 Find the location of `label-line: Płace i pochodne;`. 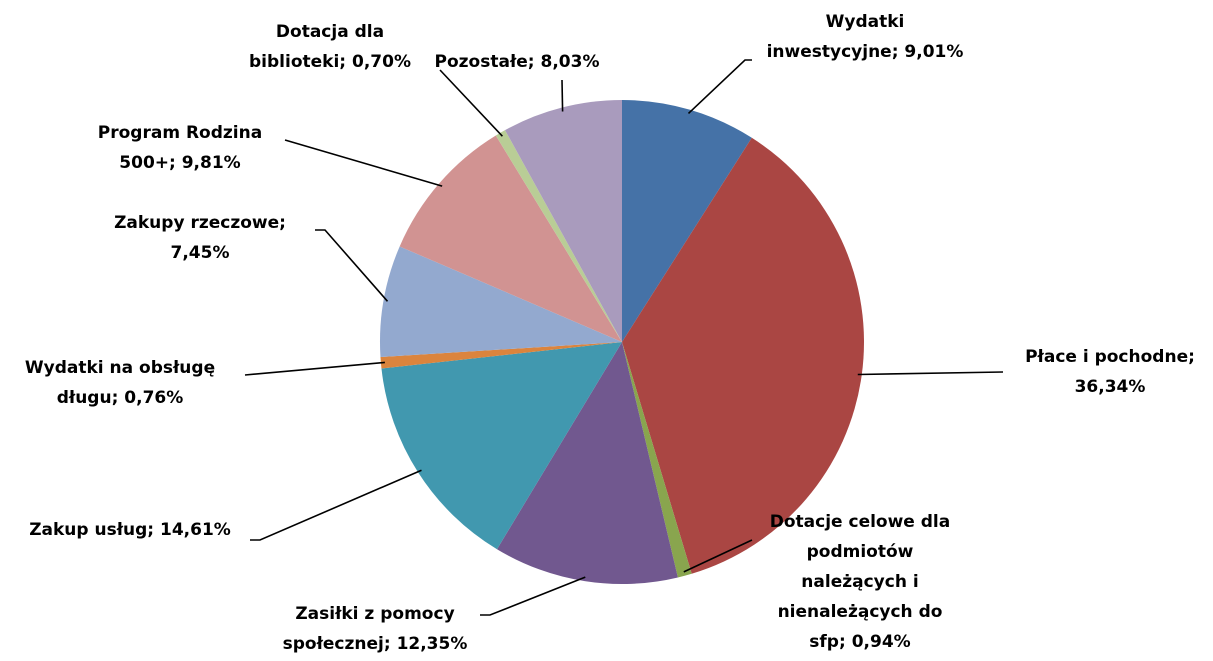

label-line: Płace i pochodne; is located at coordinates (1110, 357).